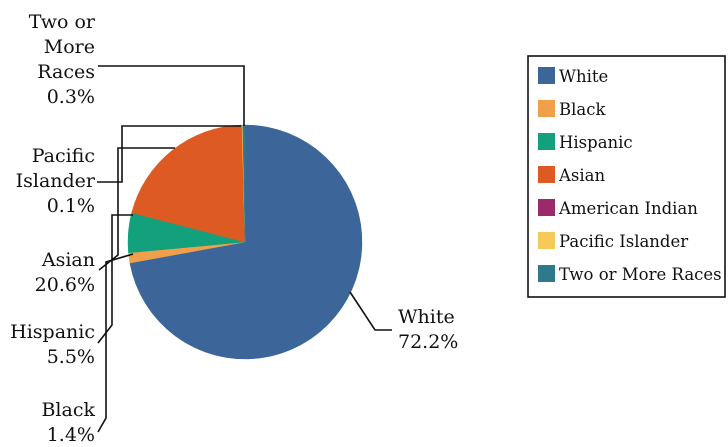 This screenshot has width=728, height=447. I want to click on legend-label-hispanic: Hispanic, so click(596, 142).